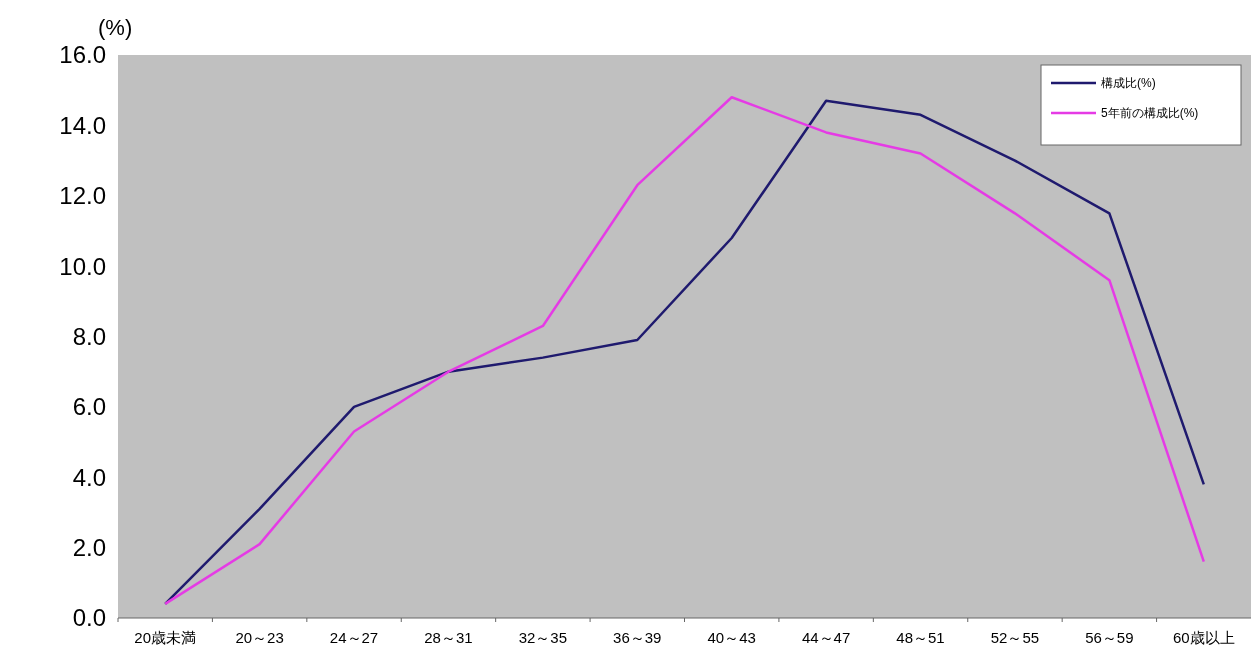 Image resolution: width=1259 pixels, height=668 pixels. I want to click on legend-label: 構成比(%), so click(1128, 83).